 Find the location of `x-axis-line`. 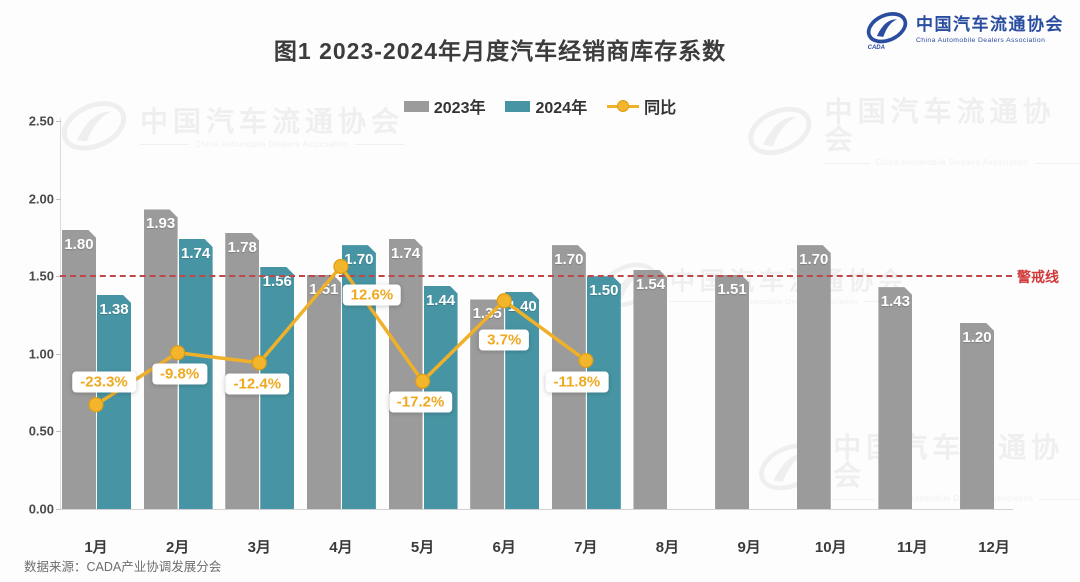

x-axis-line is located at coordinates (536, 509).